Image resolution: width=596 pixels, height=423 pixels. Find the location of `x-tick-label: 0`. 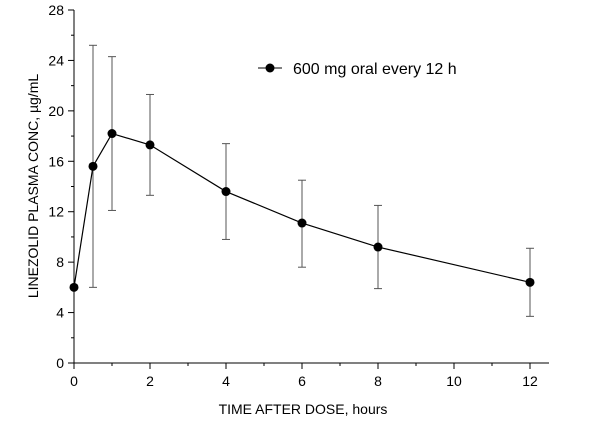

x-tick-label: 0 is located at coordinates (74, 381).